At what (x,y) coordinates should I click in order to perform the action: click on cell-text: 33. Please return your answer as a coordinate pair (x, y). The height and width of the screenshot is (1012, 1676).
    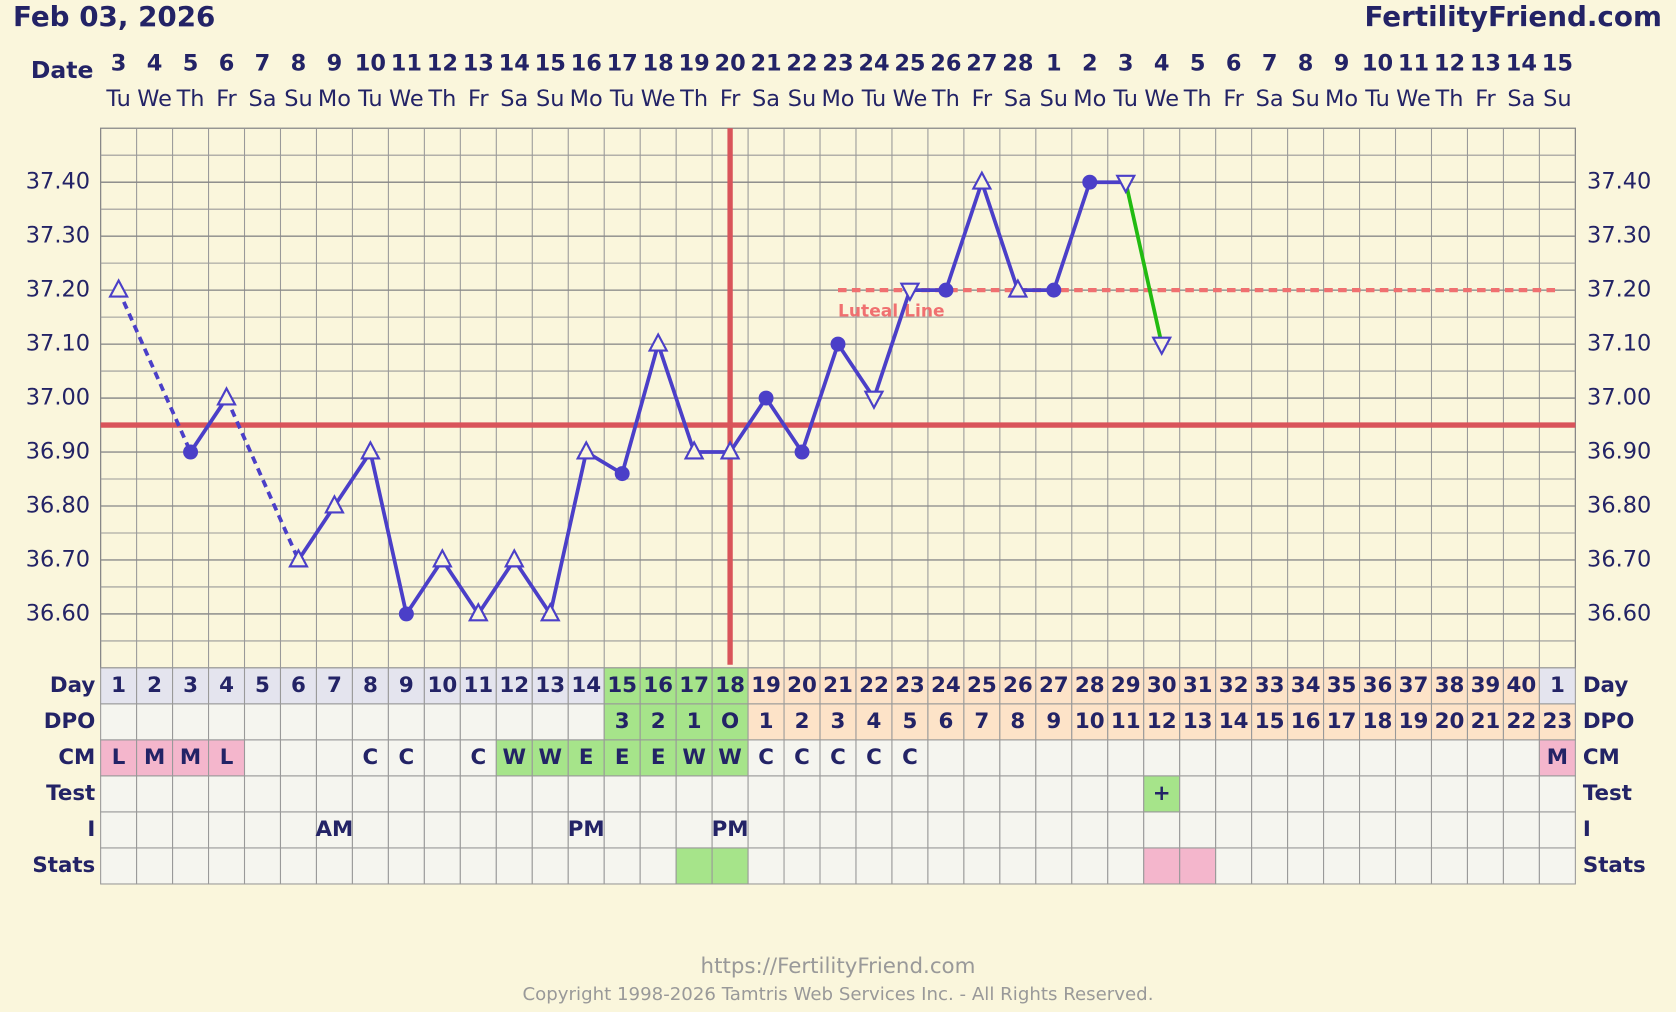
    Looking at the image, I should click on (1270, 685).